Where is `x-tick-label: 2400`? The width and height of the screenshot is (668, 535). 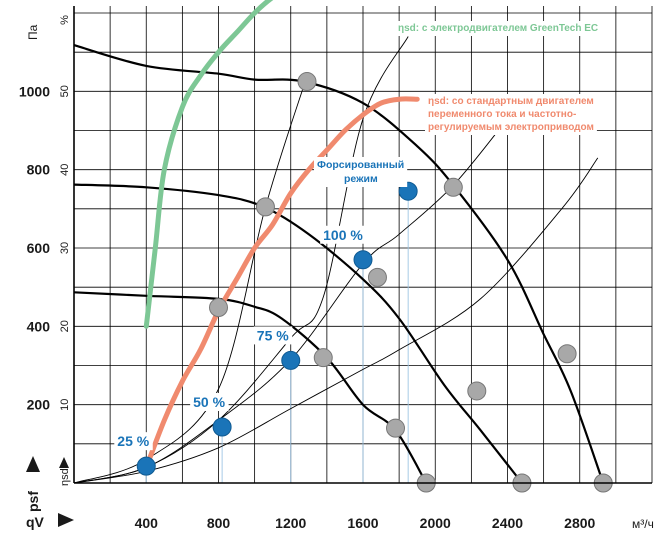 x-tick-label: 2400 is located at coordinates (507, 523).